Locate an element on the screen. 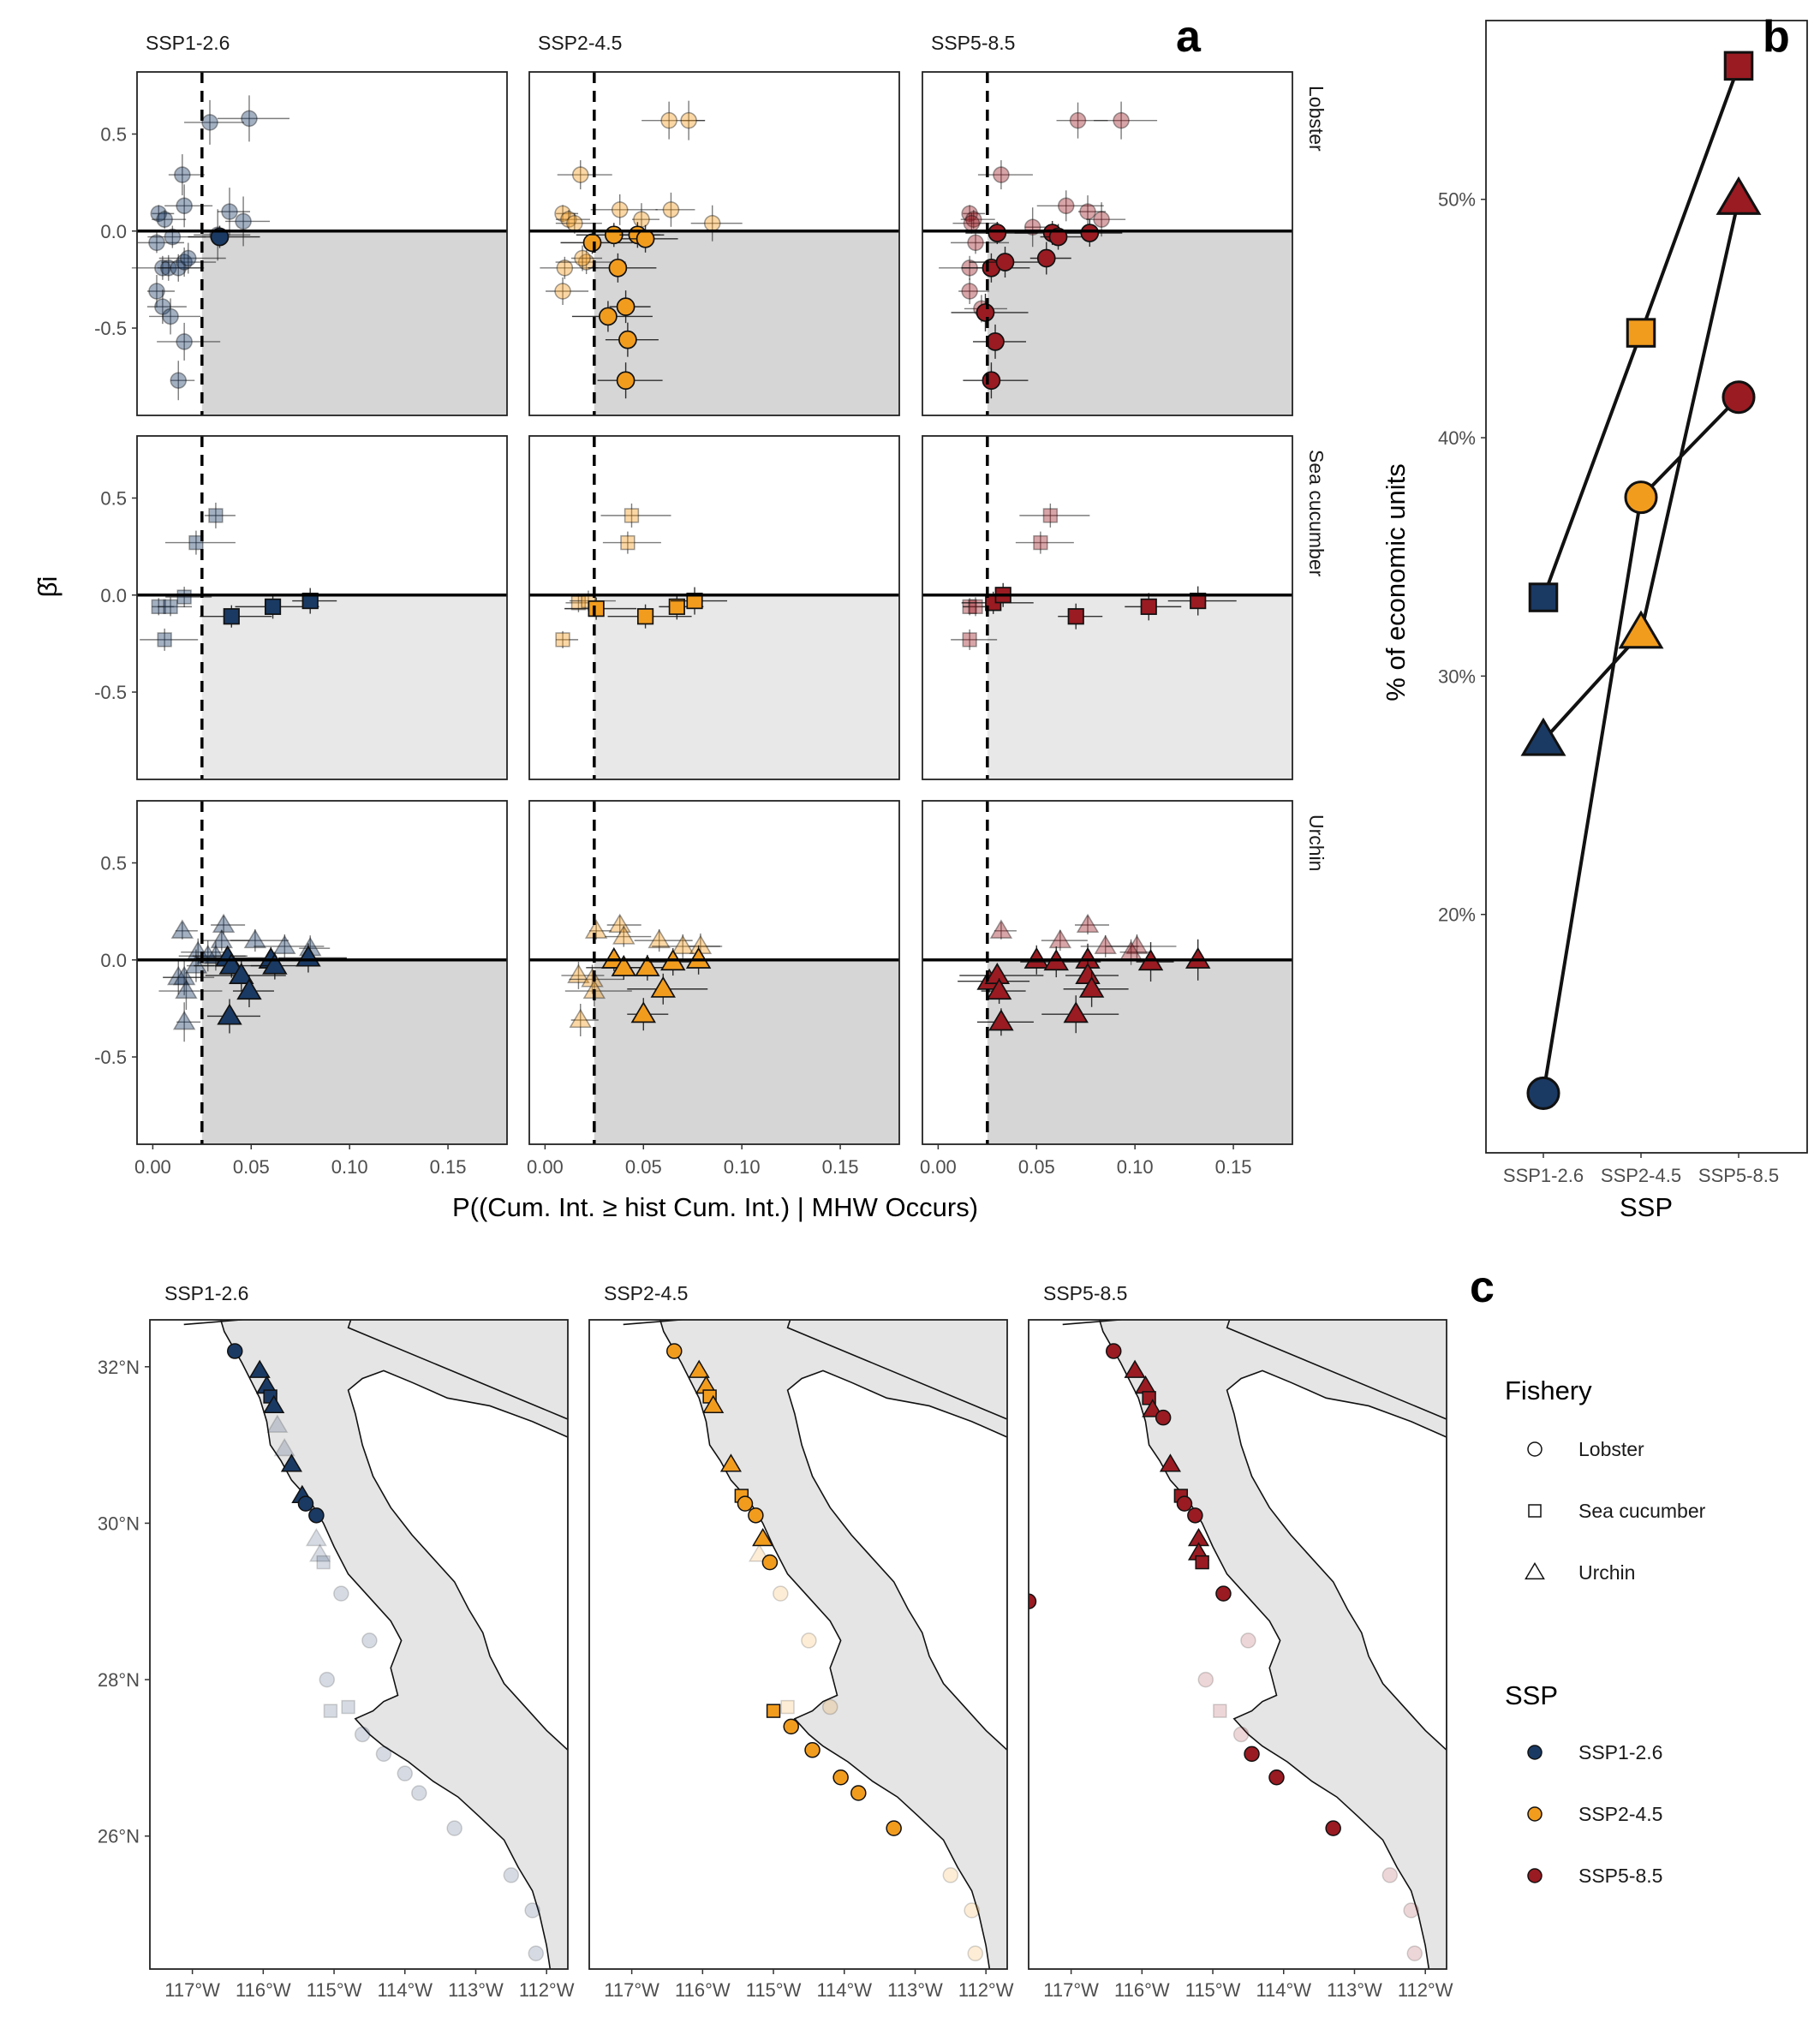 This screenshot has height=2023, width=1820. legend-ssp-title: SSP is located at coordinates (1531, 1695).